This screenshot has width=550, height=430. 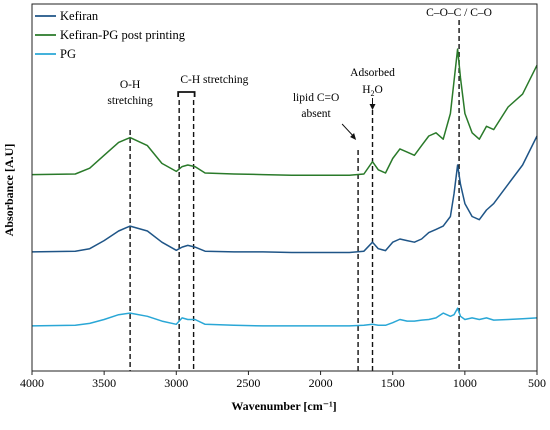 What do you see at coordinates (176, 383) in the screenshot?
I see `x-tick-label-2: 3000` at bounding box center [176, 383].